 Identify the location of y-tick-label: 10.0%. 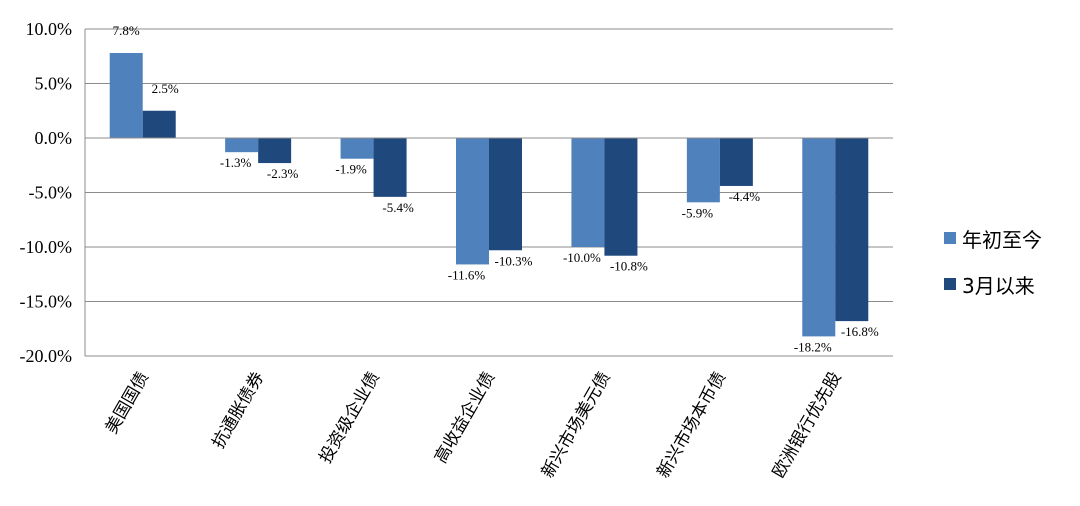
(49, 29).